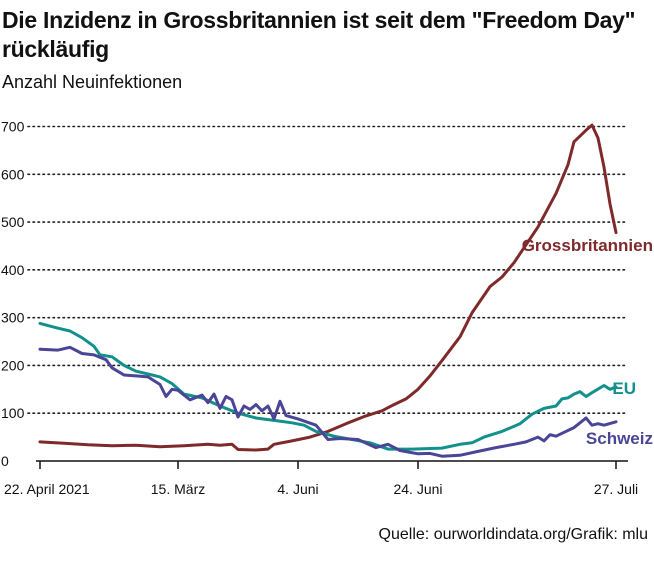 Image resolution: width=654 pixels, height=568 pixels. What do you see at coordinates (13, 365) in the screenshot?
I see `y-tick-label-200: 200` at bounding box center [13, 365].